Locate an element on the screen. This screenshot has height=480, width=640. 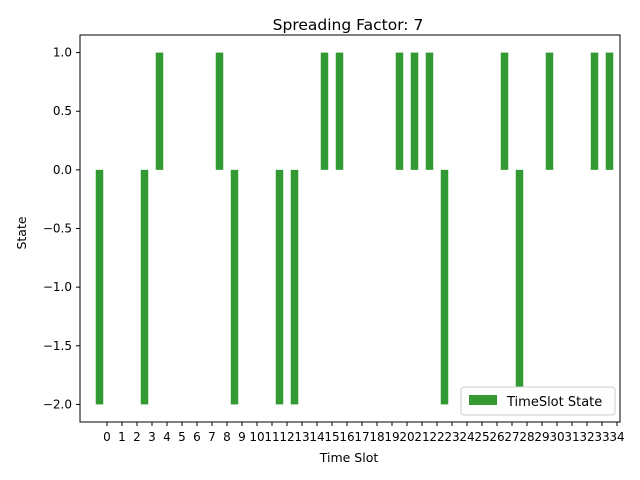
y-axis-label: State is located at coordinates (21, 232).